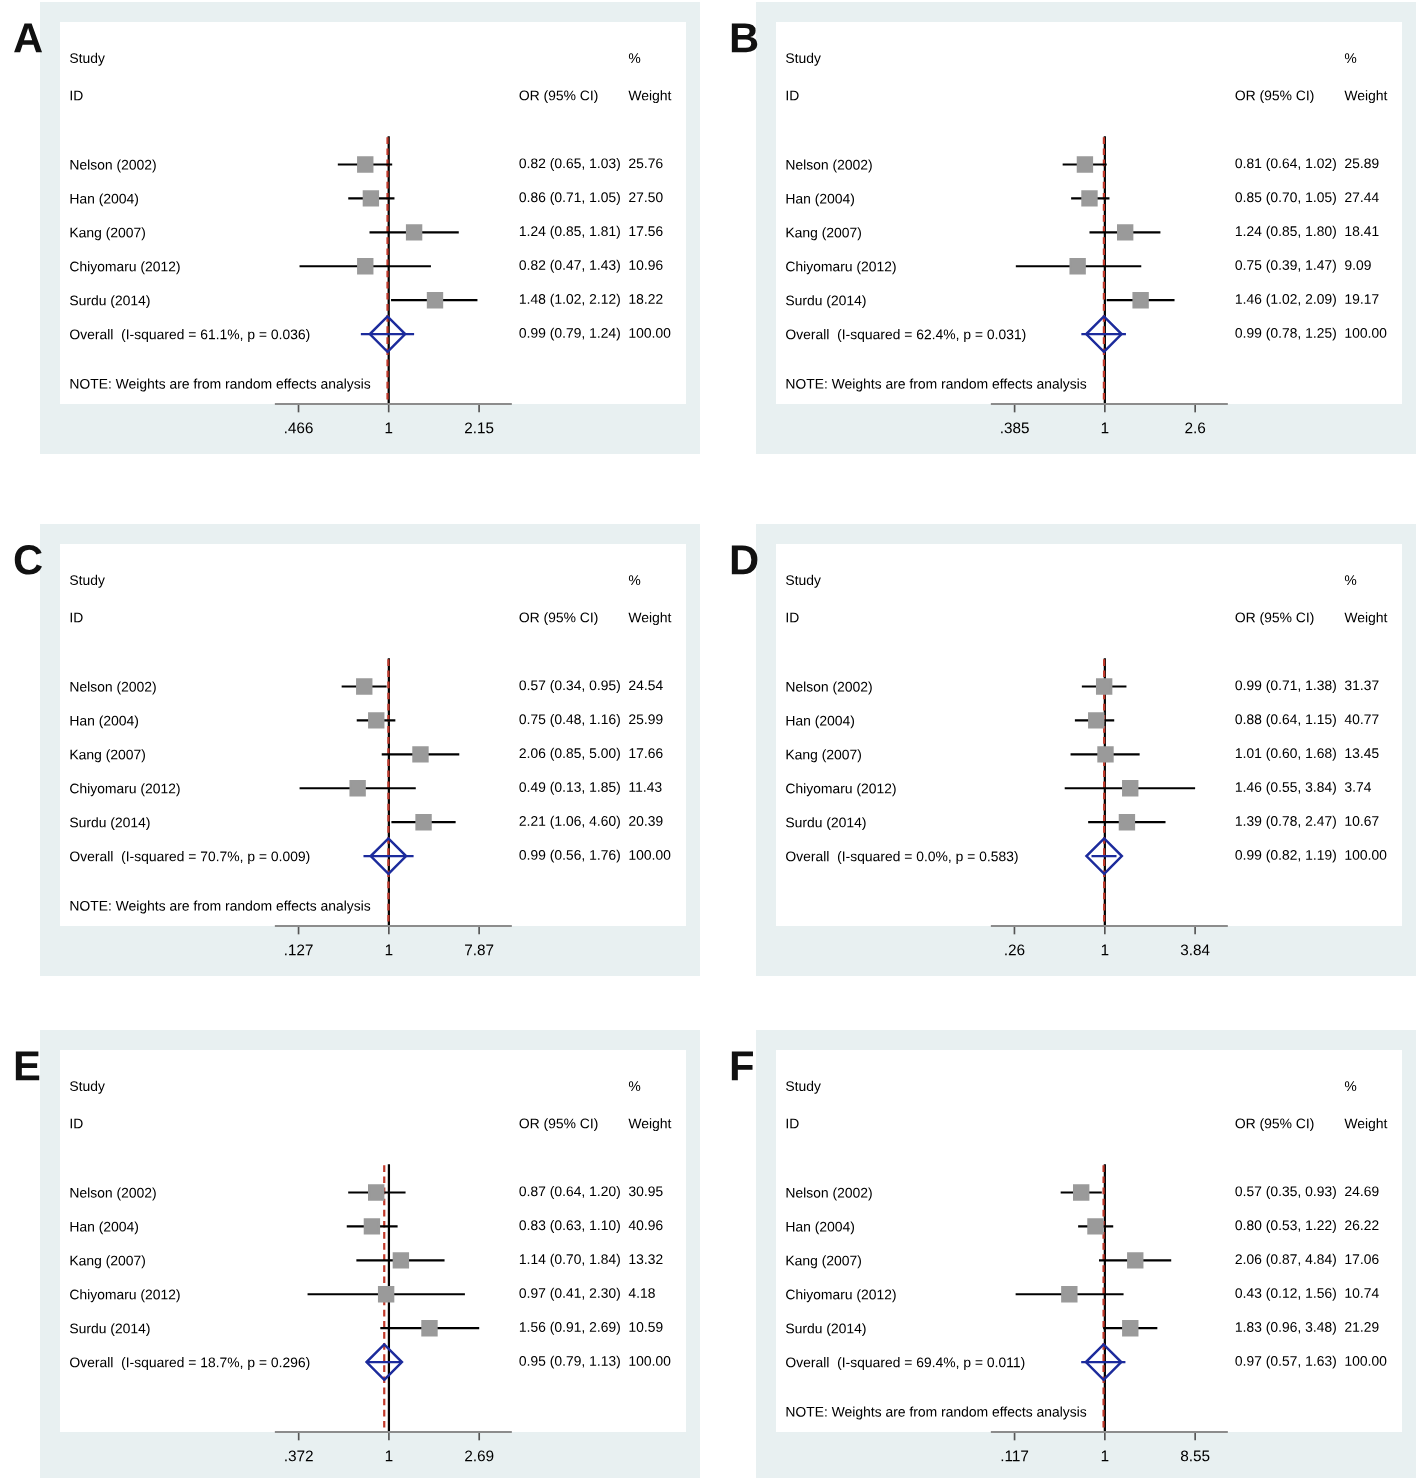  What do you see at coordinates (28, 560) in the screenshot?
I see `chart-title: C` at bounding box center [28, 560].